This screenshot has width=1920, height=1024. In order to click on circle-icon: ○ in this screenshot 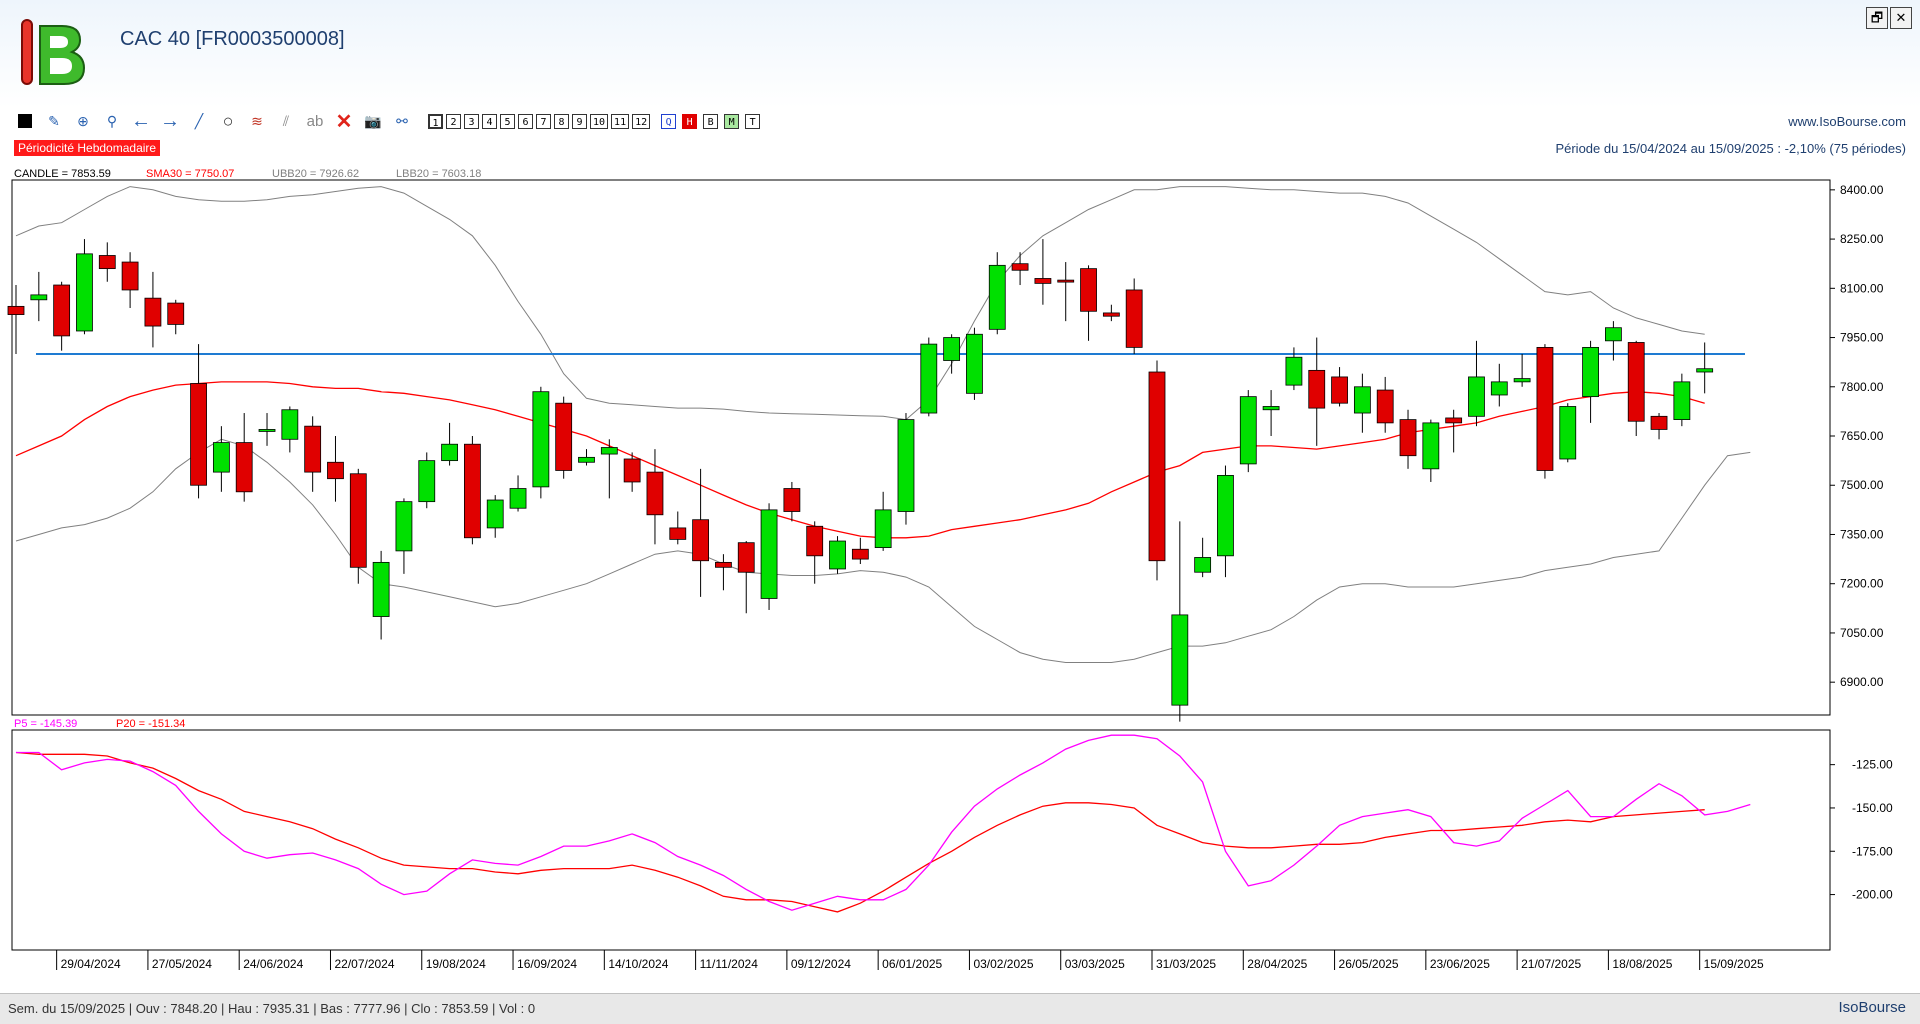, I will do `click(228, 120)`.